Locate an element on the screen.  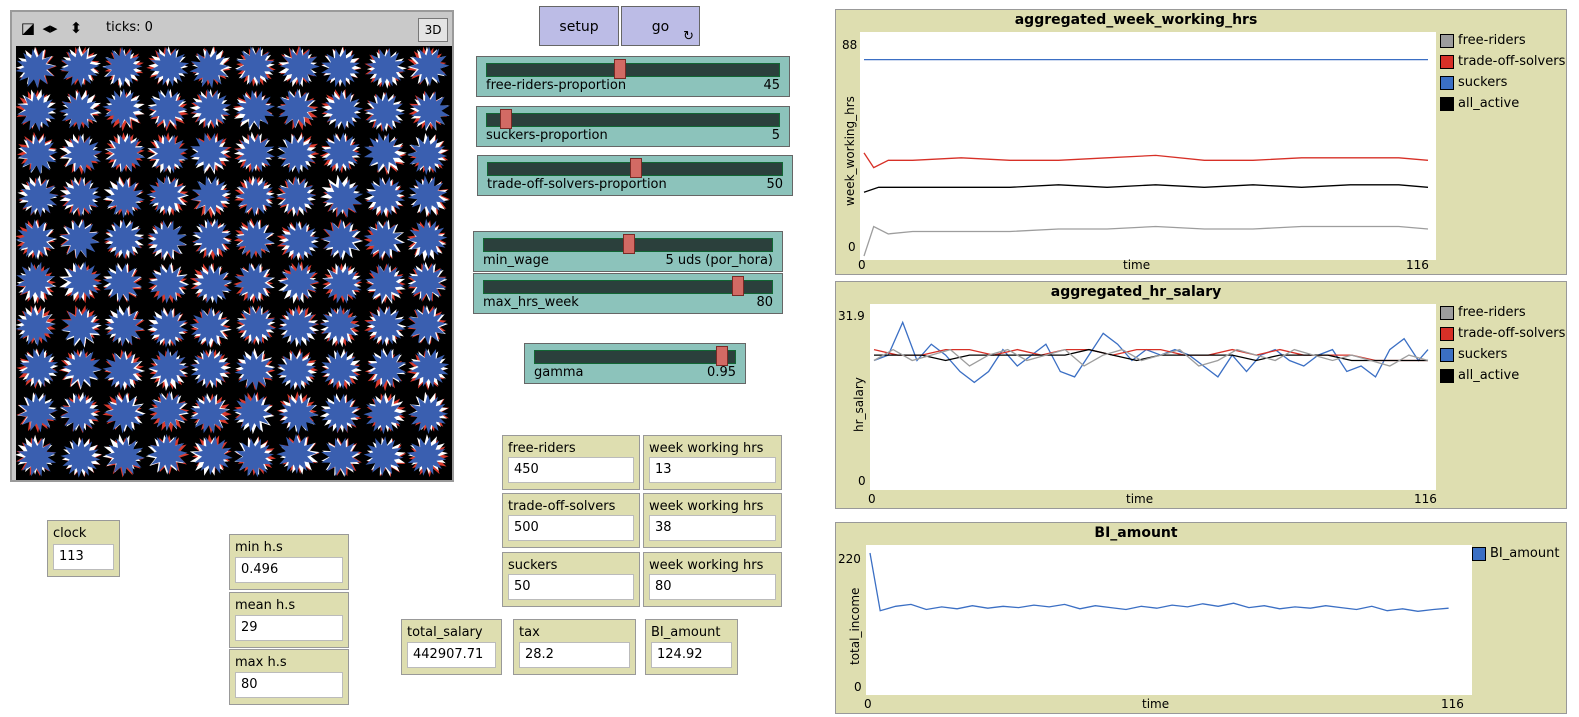
total-salary-monitor: total_salary 442907.71 is located at coordinates (451, 647).